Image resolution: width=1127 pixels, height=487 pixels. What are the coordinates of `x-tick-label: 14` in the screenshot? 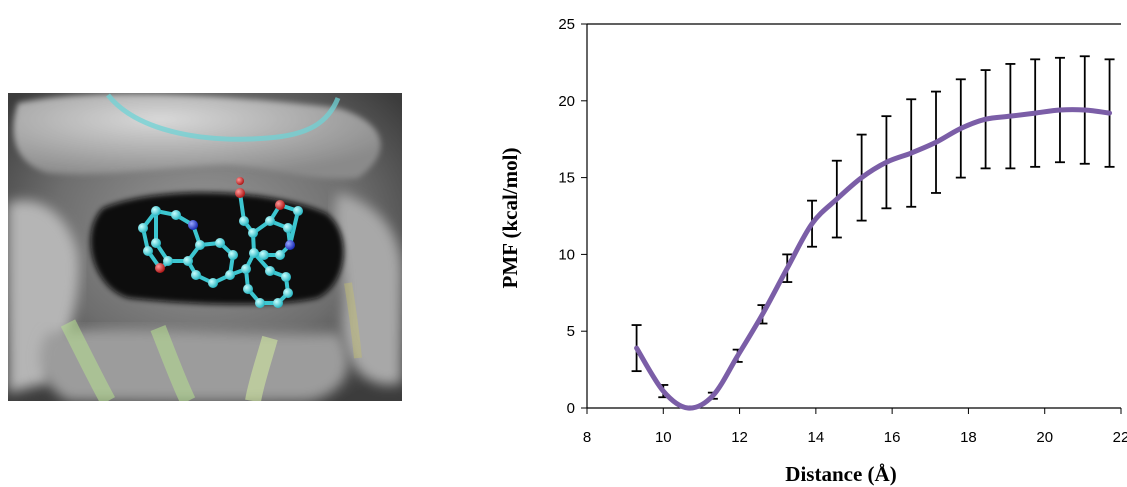 It's located at (816, 437).